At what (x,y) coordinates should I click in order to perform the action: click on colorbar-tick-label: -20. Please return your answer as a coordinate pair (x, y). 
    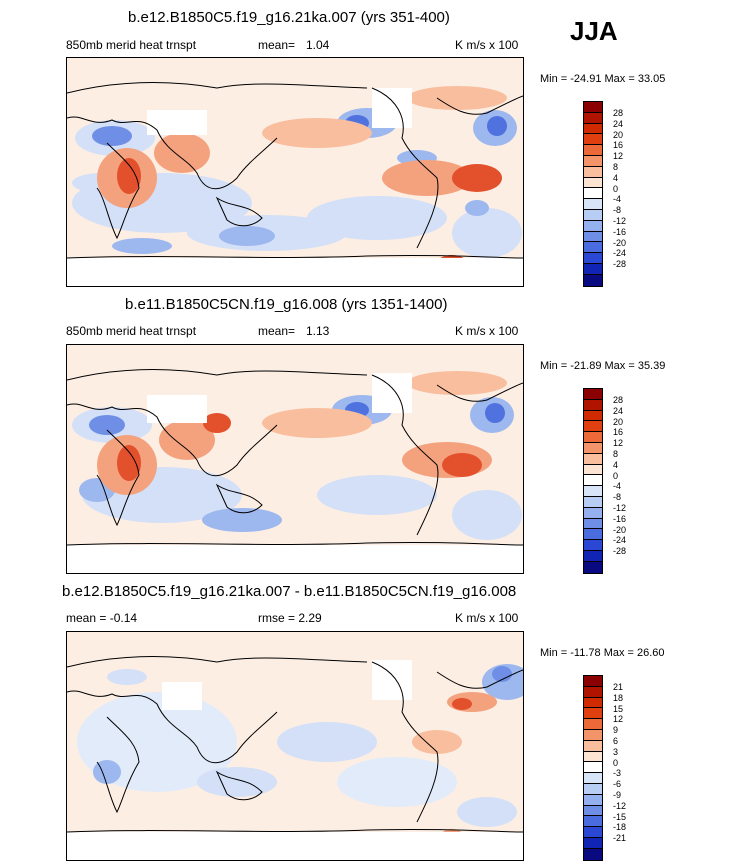
    Looking at the image, I should click on (620, 242).